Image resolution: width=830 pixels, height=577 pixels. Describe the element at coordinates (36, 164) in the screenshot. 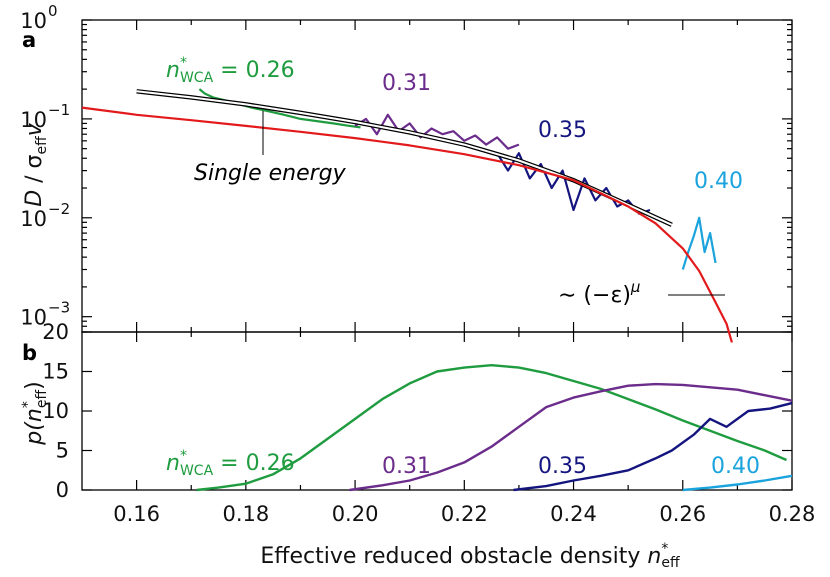

I see `panel-a-y-label: D / σeffv` at that location.